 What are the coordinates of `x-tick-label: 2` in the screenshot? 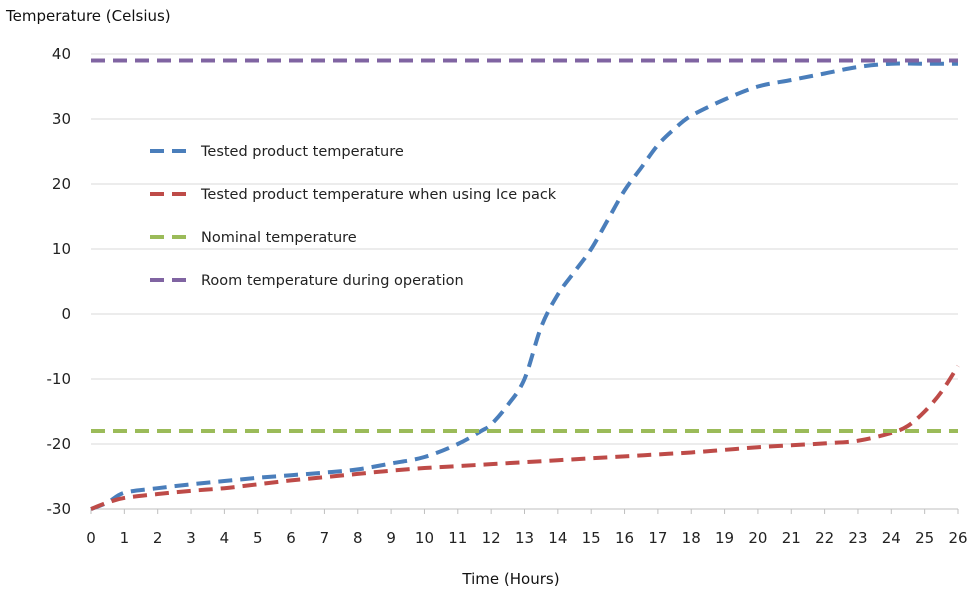 It's located at (158, 538).